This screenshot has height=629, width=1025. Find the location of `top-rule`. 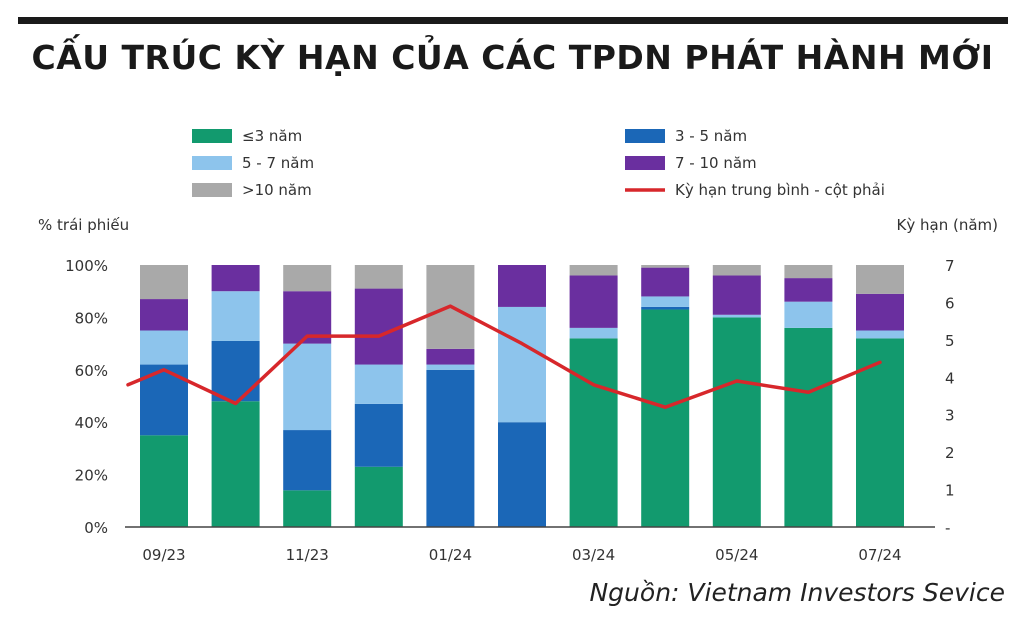

top-rule is located at coordinates (513, 20).